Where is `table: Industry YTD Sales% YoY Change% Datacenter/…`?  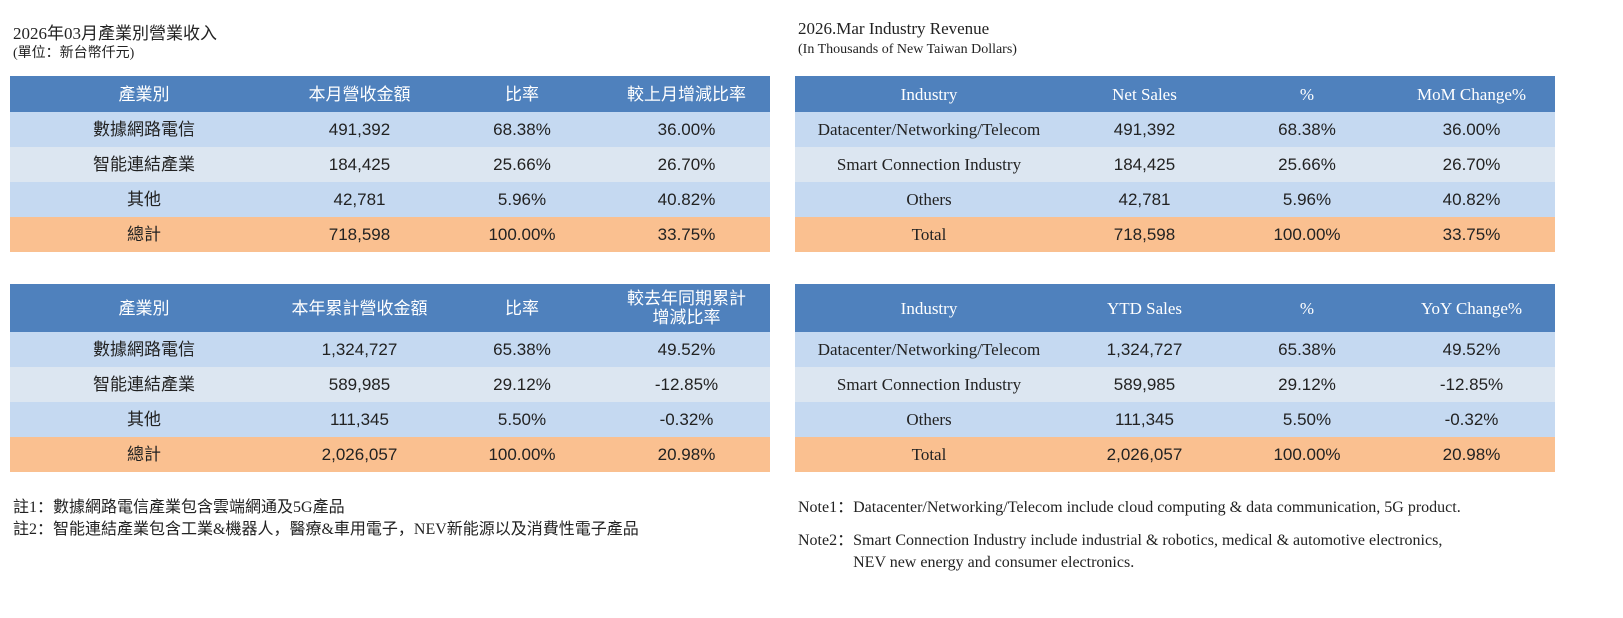
table: Industry YTD Sales% YoY Change% Datacenter/… is located at coordinates (1175, 378).